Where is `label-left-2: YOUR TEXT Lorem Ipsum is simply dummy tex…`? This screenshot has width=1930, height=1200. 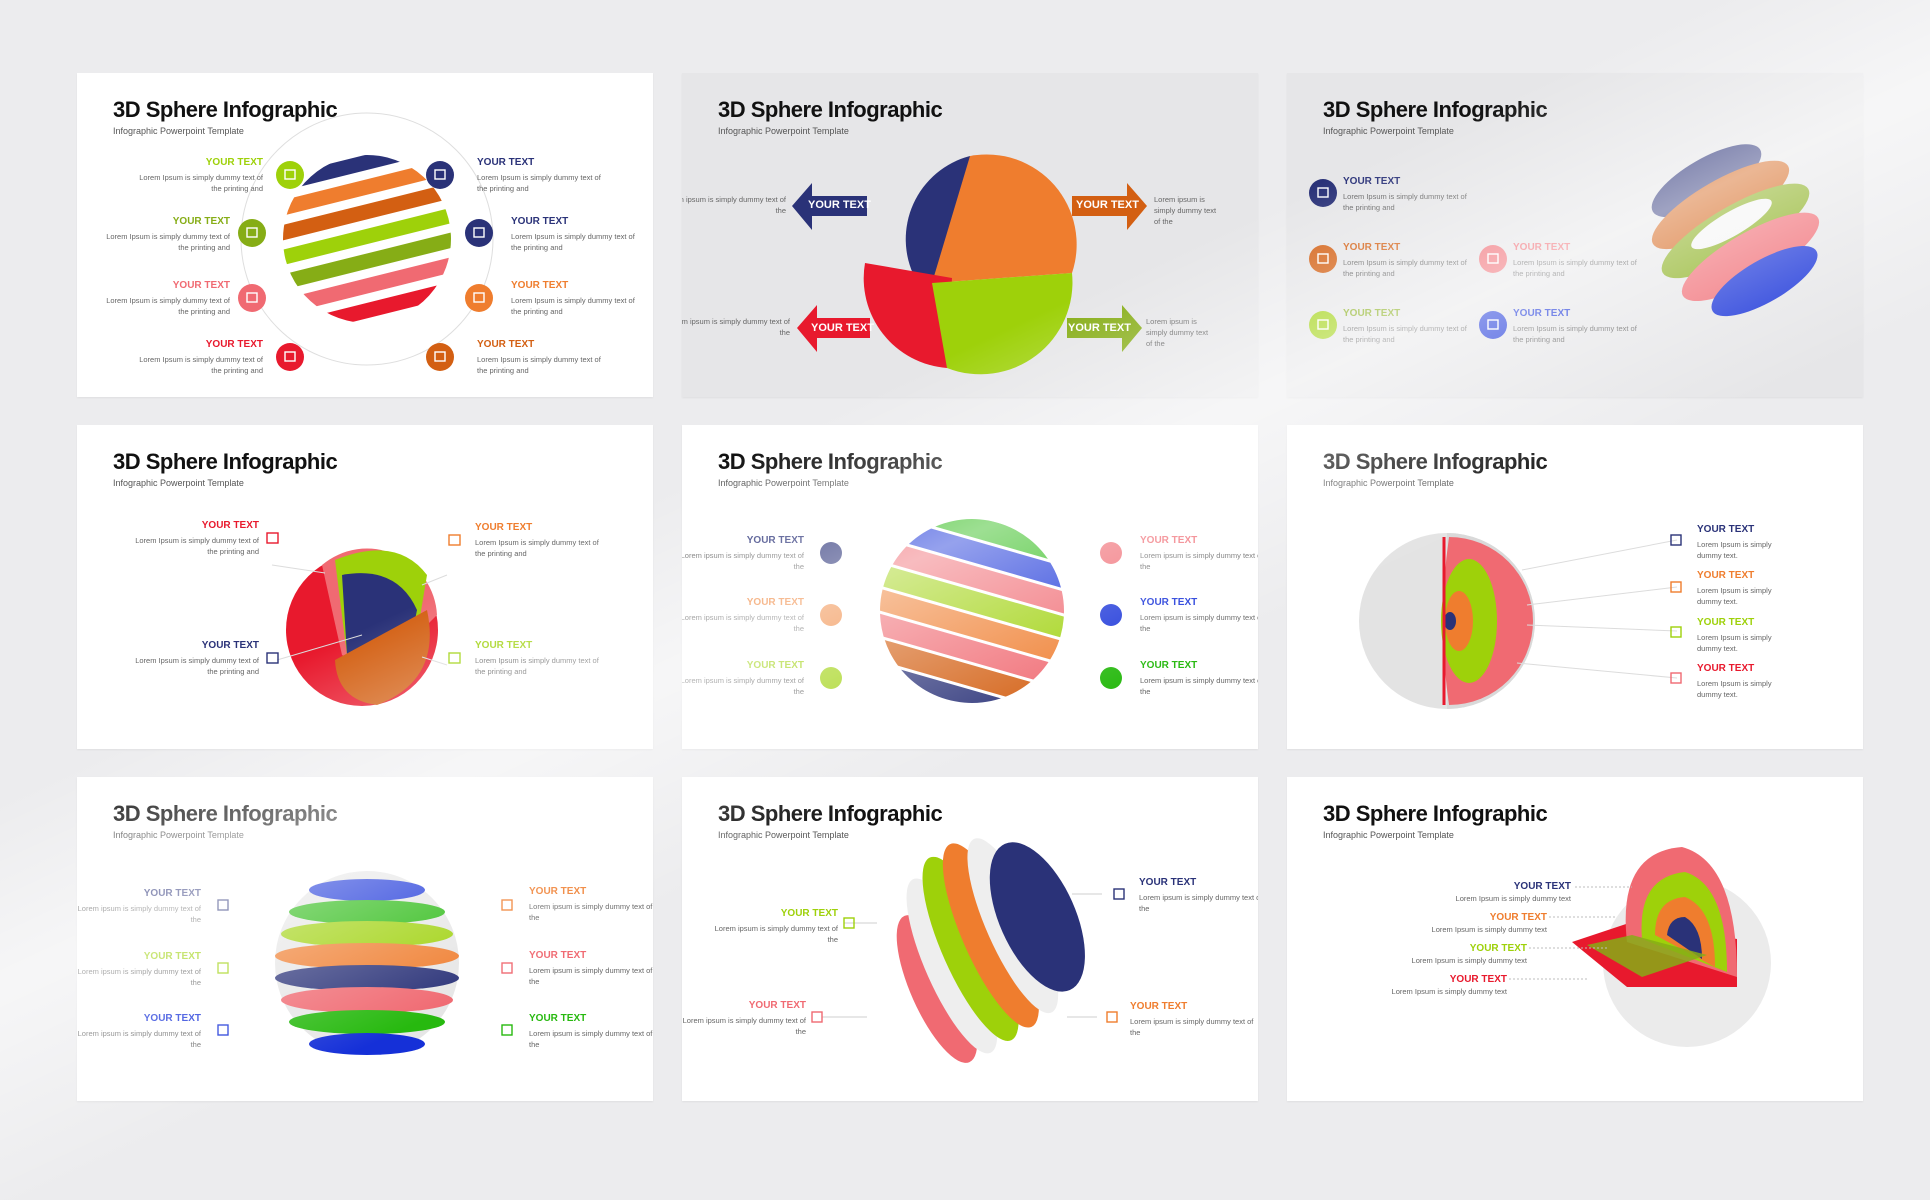 label-left-2: YOUR TEXT Lorem Ipsum is simply dummy tex… is located at coordinates (168, 234).